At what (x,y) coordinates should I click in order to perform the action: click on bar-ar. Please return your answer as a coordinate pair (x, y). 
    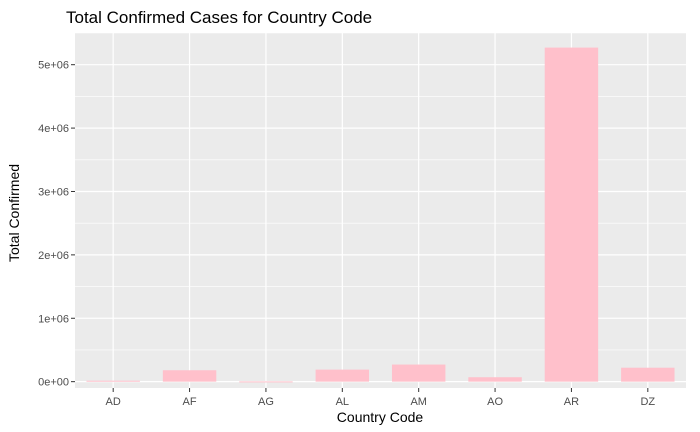
    Looking at the image, I should click on (571, 214).